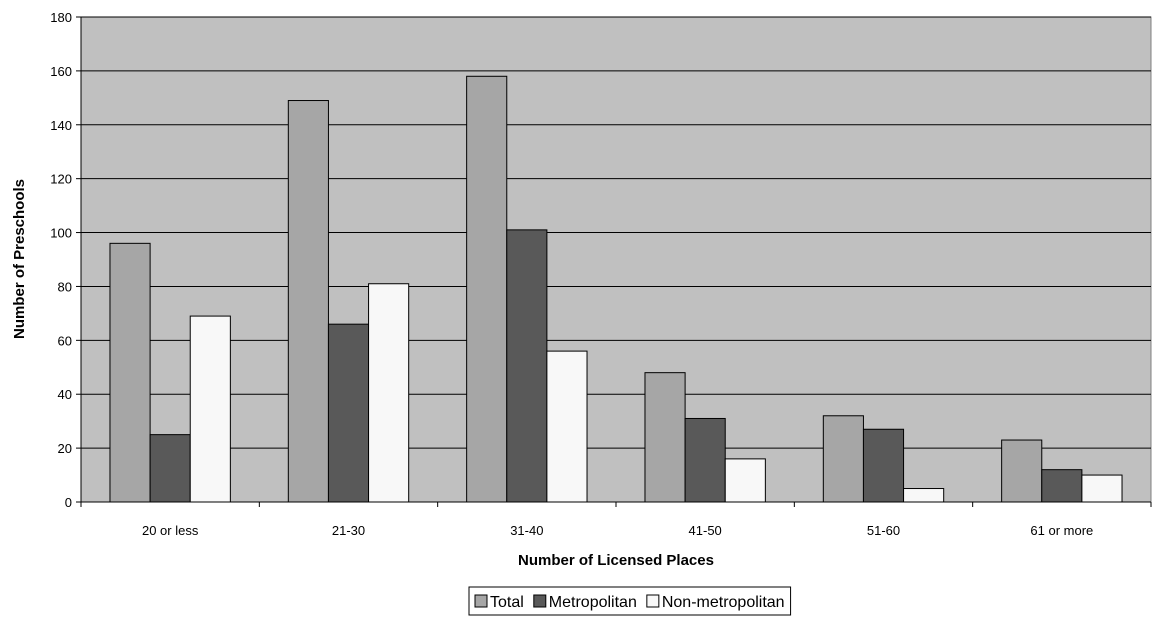 The height and width of the screenshot is (617, 1165). What do you see at coordinates (65, 286) in the screenshot?
I see `y-tick-label: 80` at bounding box center [65, 286].